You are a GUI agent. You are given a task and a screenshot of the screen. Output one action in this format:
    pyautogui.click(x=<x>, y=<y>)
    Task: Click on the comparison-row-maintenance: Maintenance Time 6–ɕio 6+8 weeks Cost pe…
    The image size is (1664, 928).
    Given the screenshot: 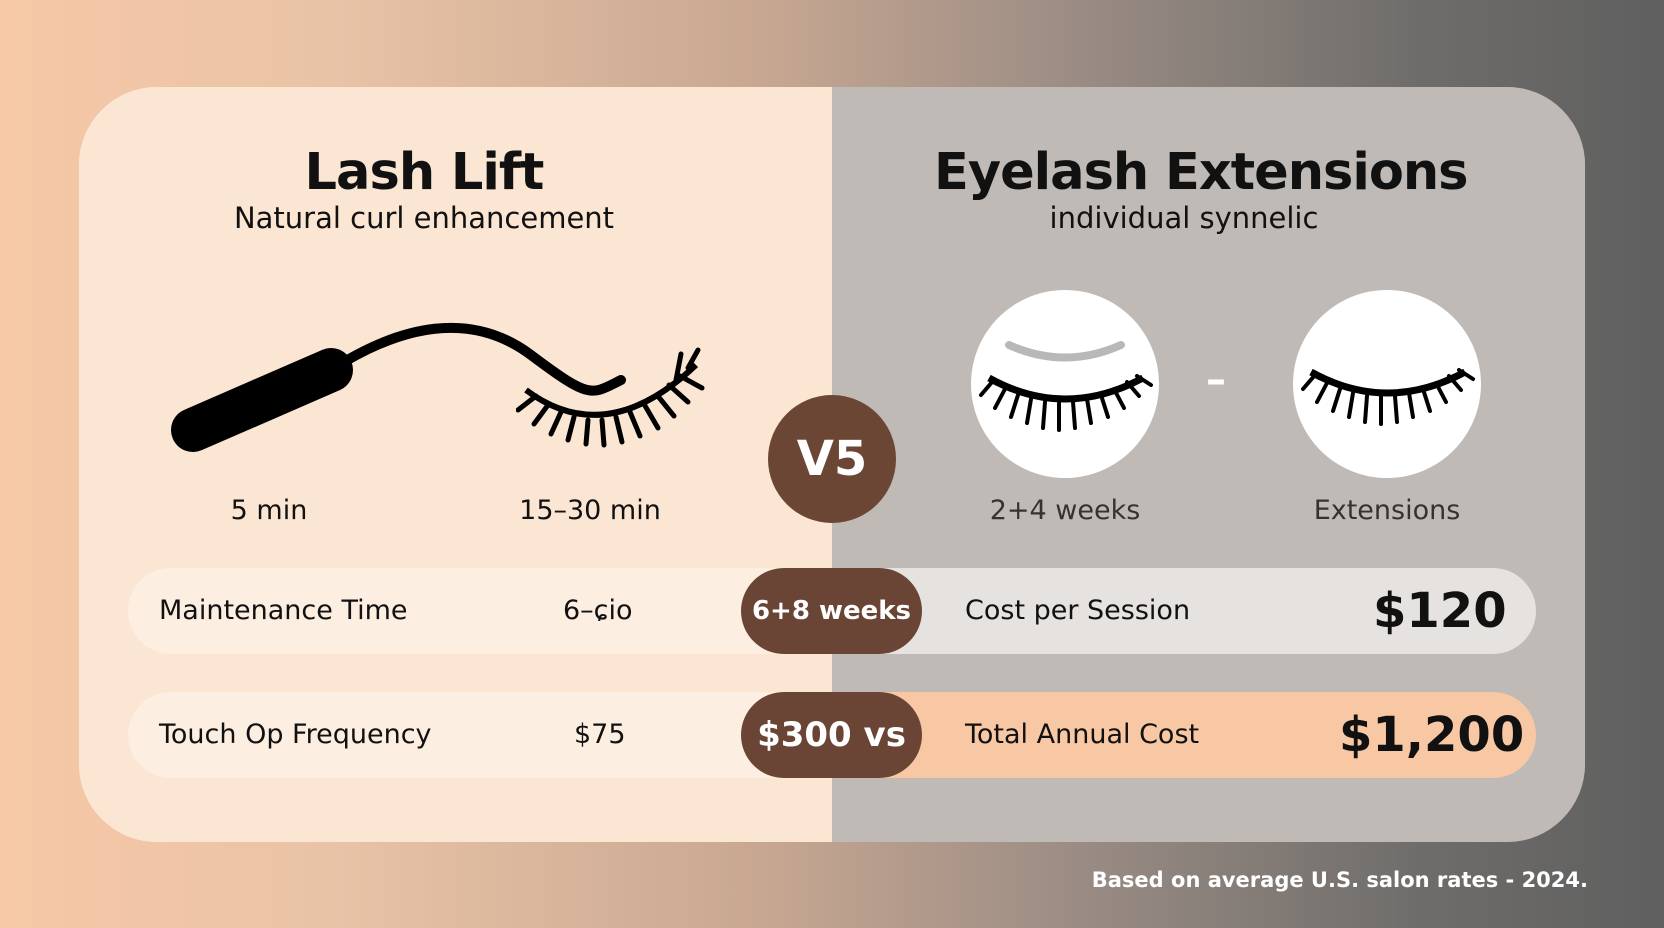 What is the action you would take?
    pyautogui.click(x=832, y=611)
    